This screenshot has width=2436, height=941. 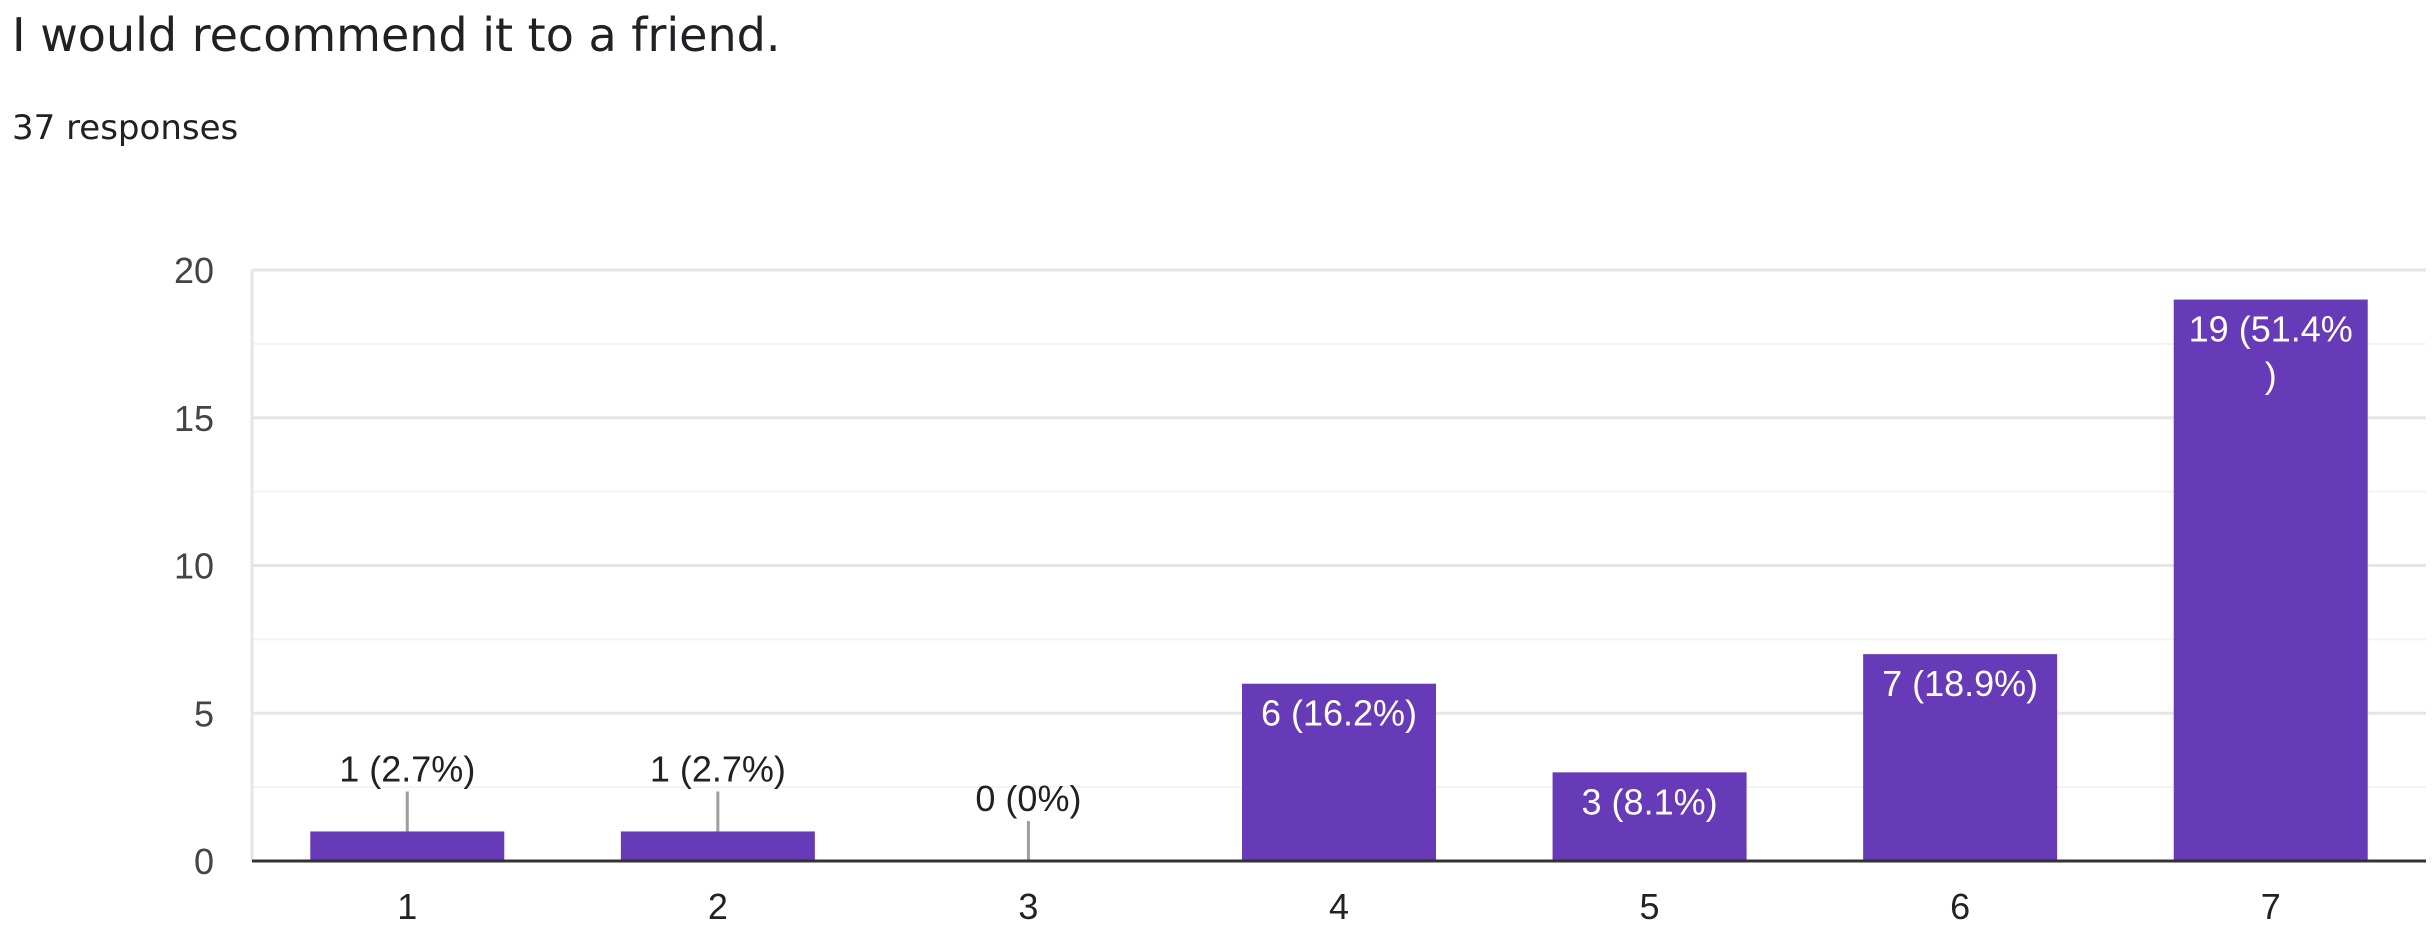 What do you see at coordinates (718, 906) in the screenshot?
I see `x-tick-label: 2` at bounding box center [718, 906].